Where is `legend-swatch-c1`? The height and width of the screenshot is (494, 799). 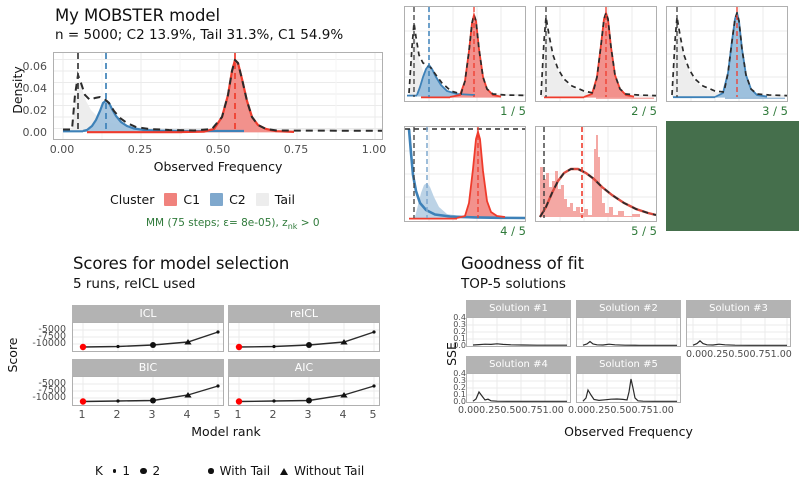
legend-swatch-c1 is located at coordinates (171, 199).